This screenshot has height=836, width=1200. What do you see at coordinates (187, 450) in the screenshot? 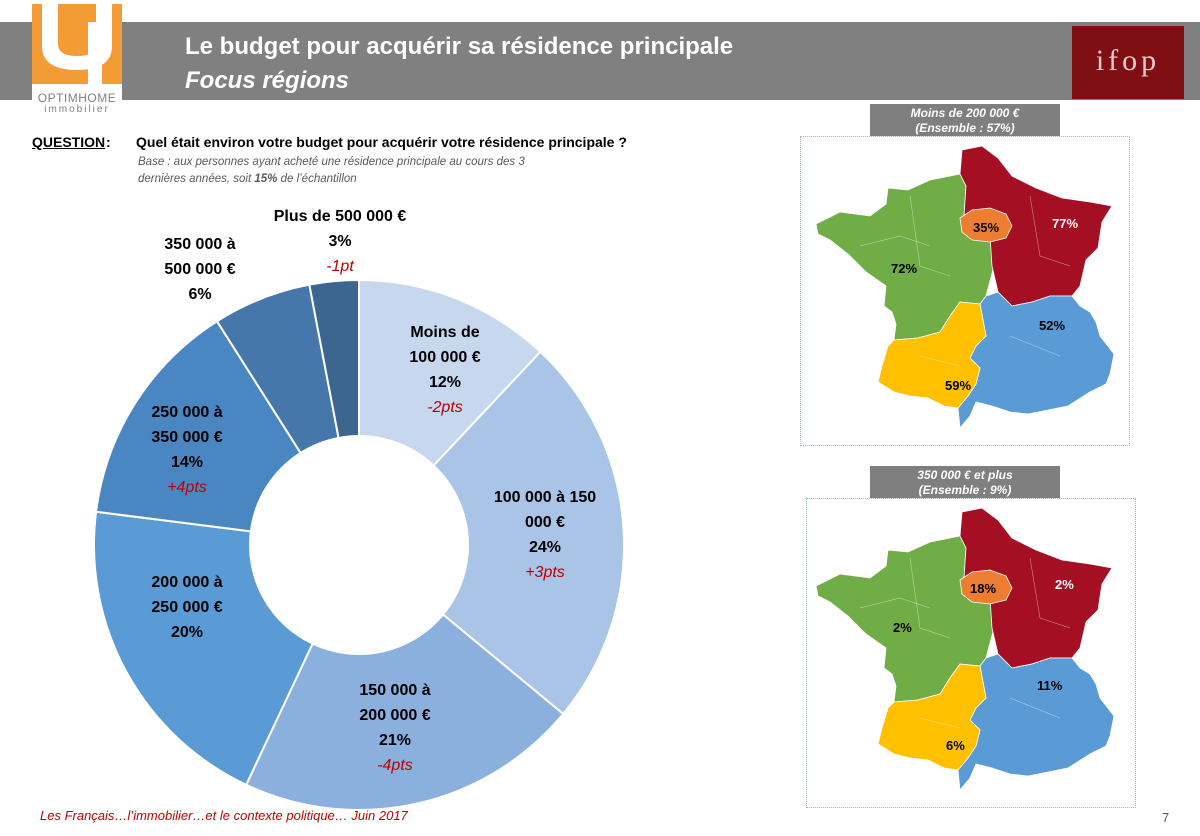
I see `label-250k-350k: 250 000 à 350 000 € 14% +4pts` at bounding box center [187, 450].